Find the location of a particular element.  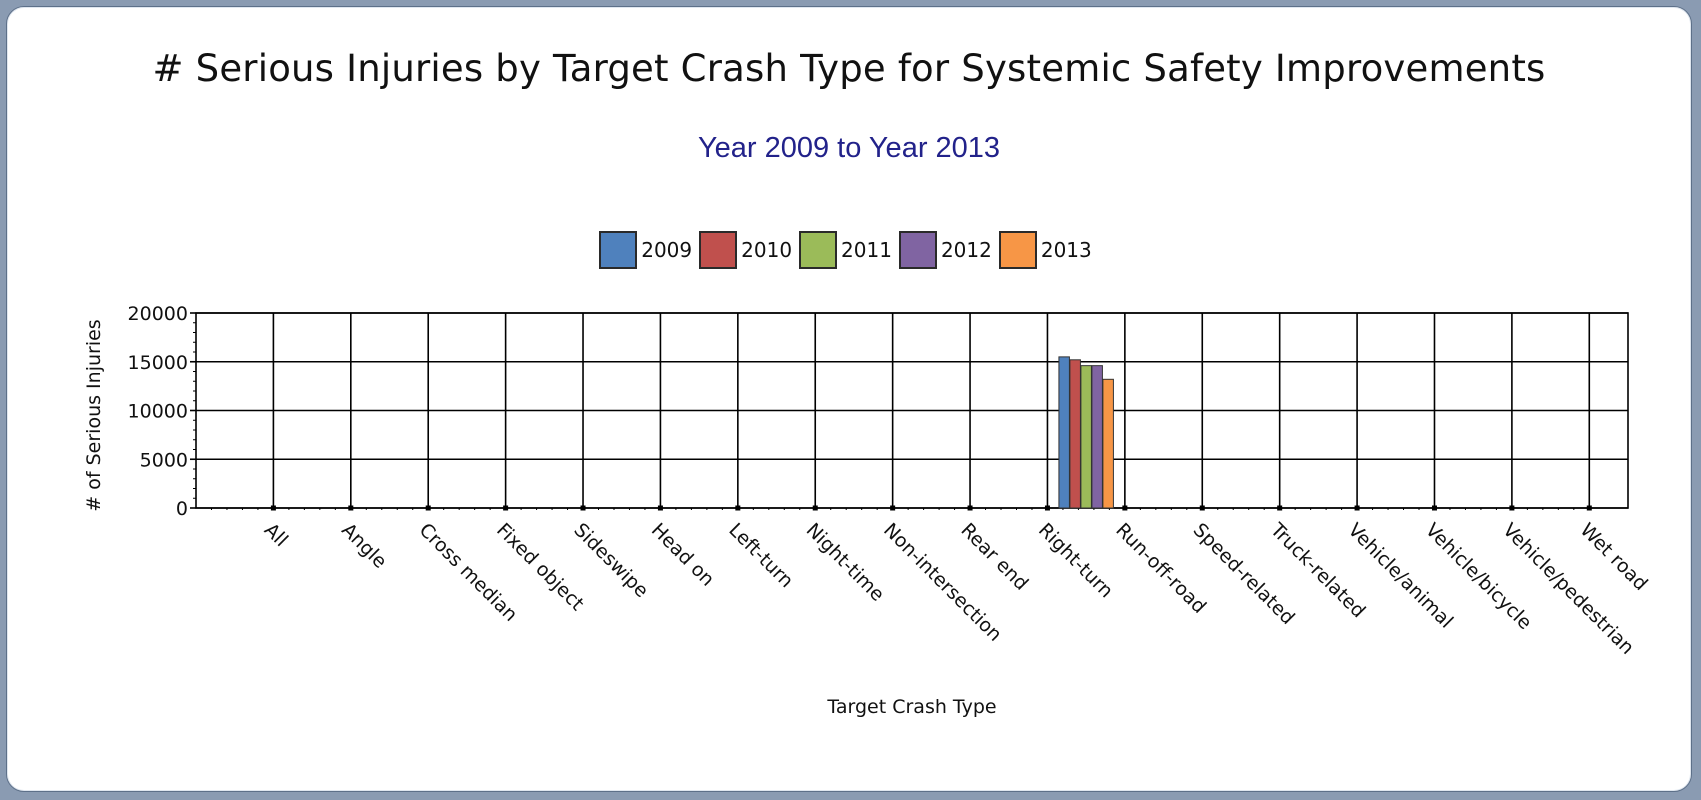

legend-swatch-2010 is located at coordinates (718, 250).